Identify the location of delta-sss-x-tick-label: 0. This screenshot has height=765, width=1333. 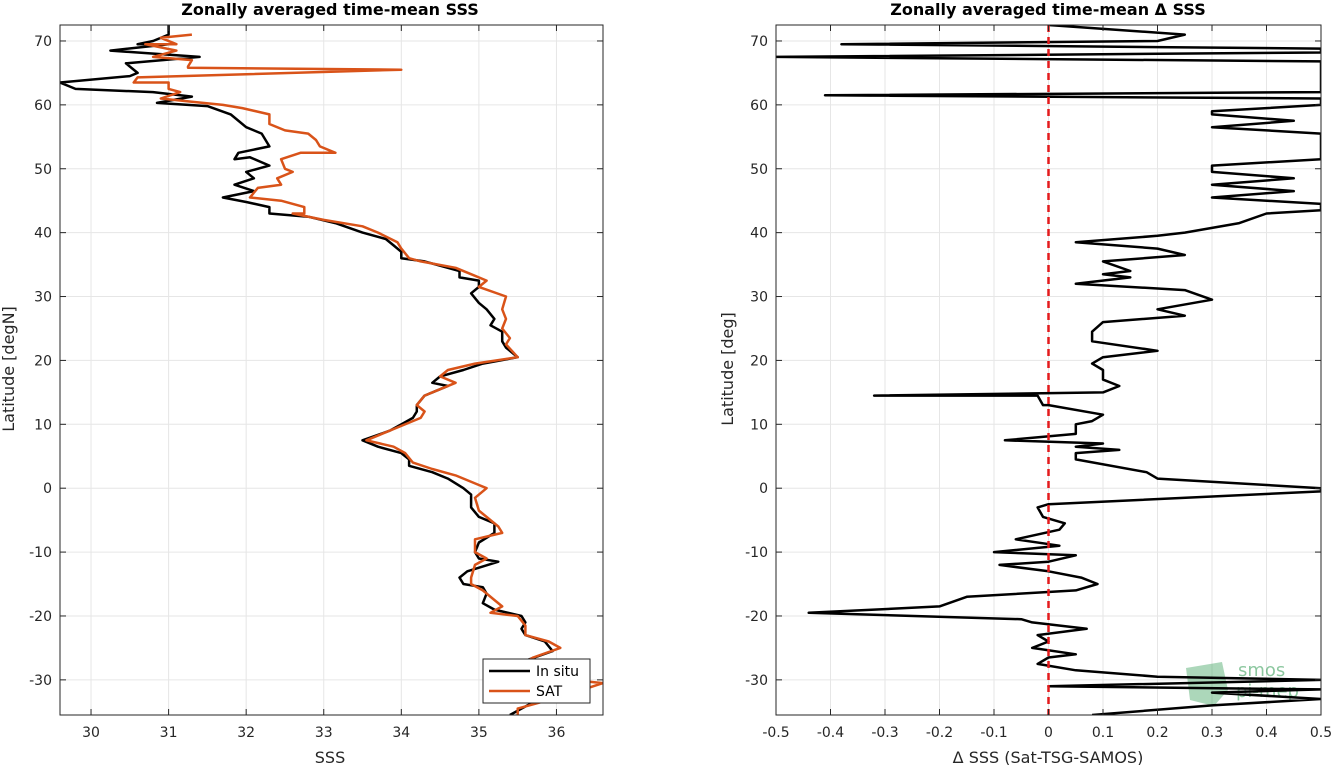
(1048, 733).